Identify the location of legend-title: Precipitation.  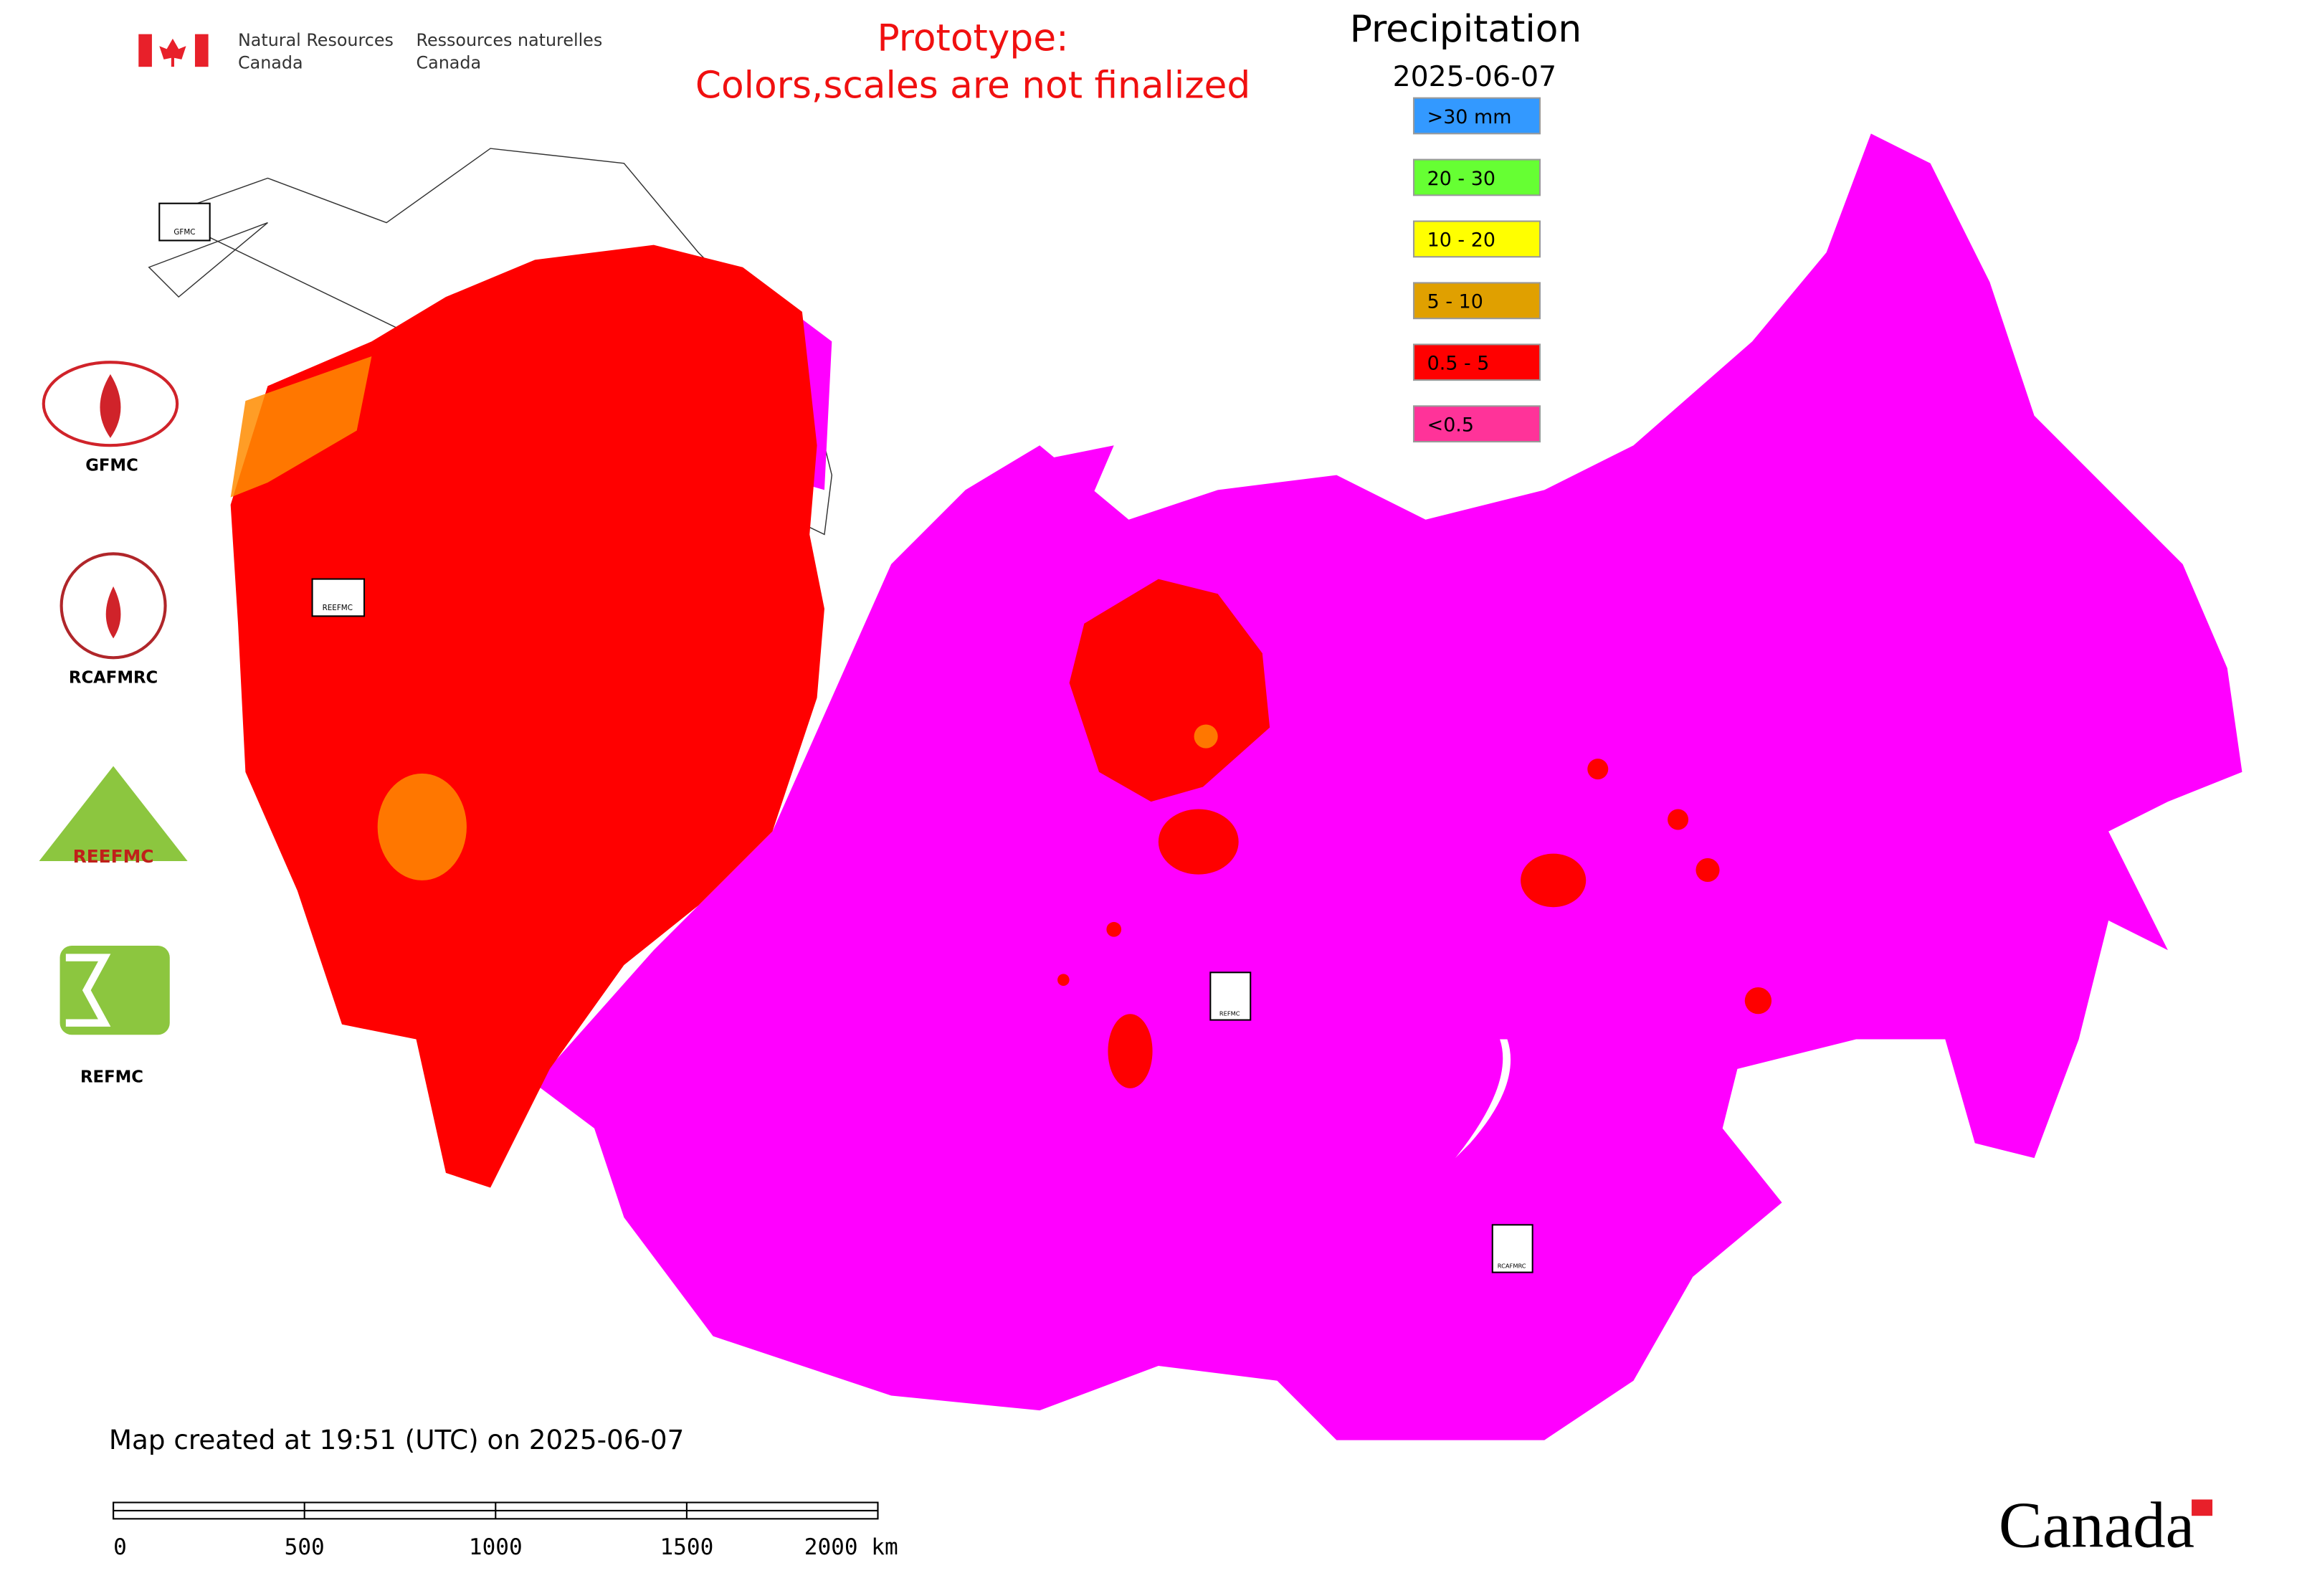
(1466, 29).